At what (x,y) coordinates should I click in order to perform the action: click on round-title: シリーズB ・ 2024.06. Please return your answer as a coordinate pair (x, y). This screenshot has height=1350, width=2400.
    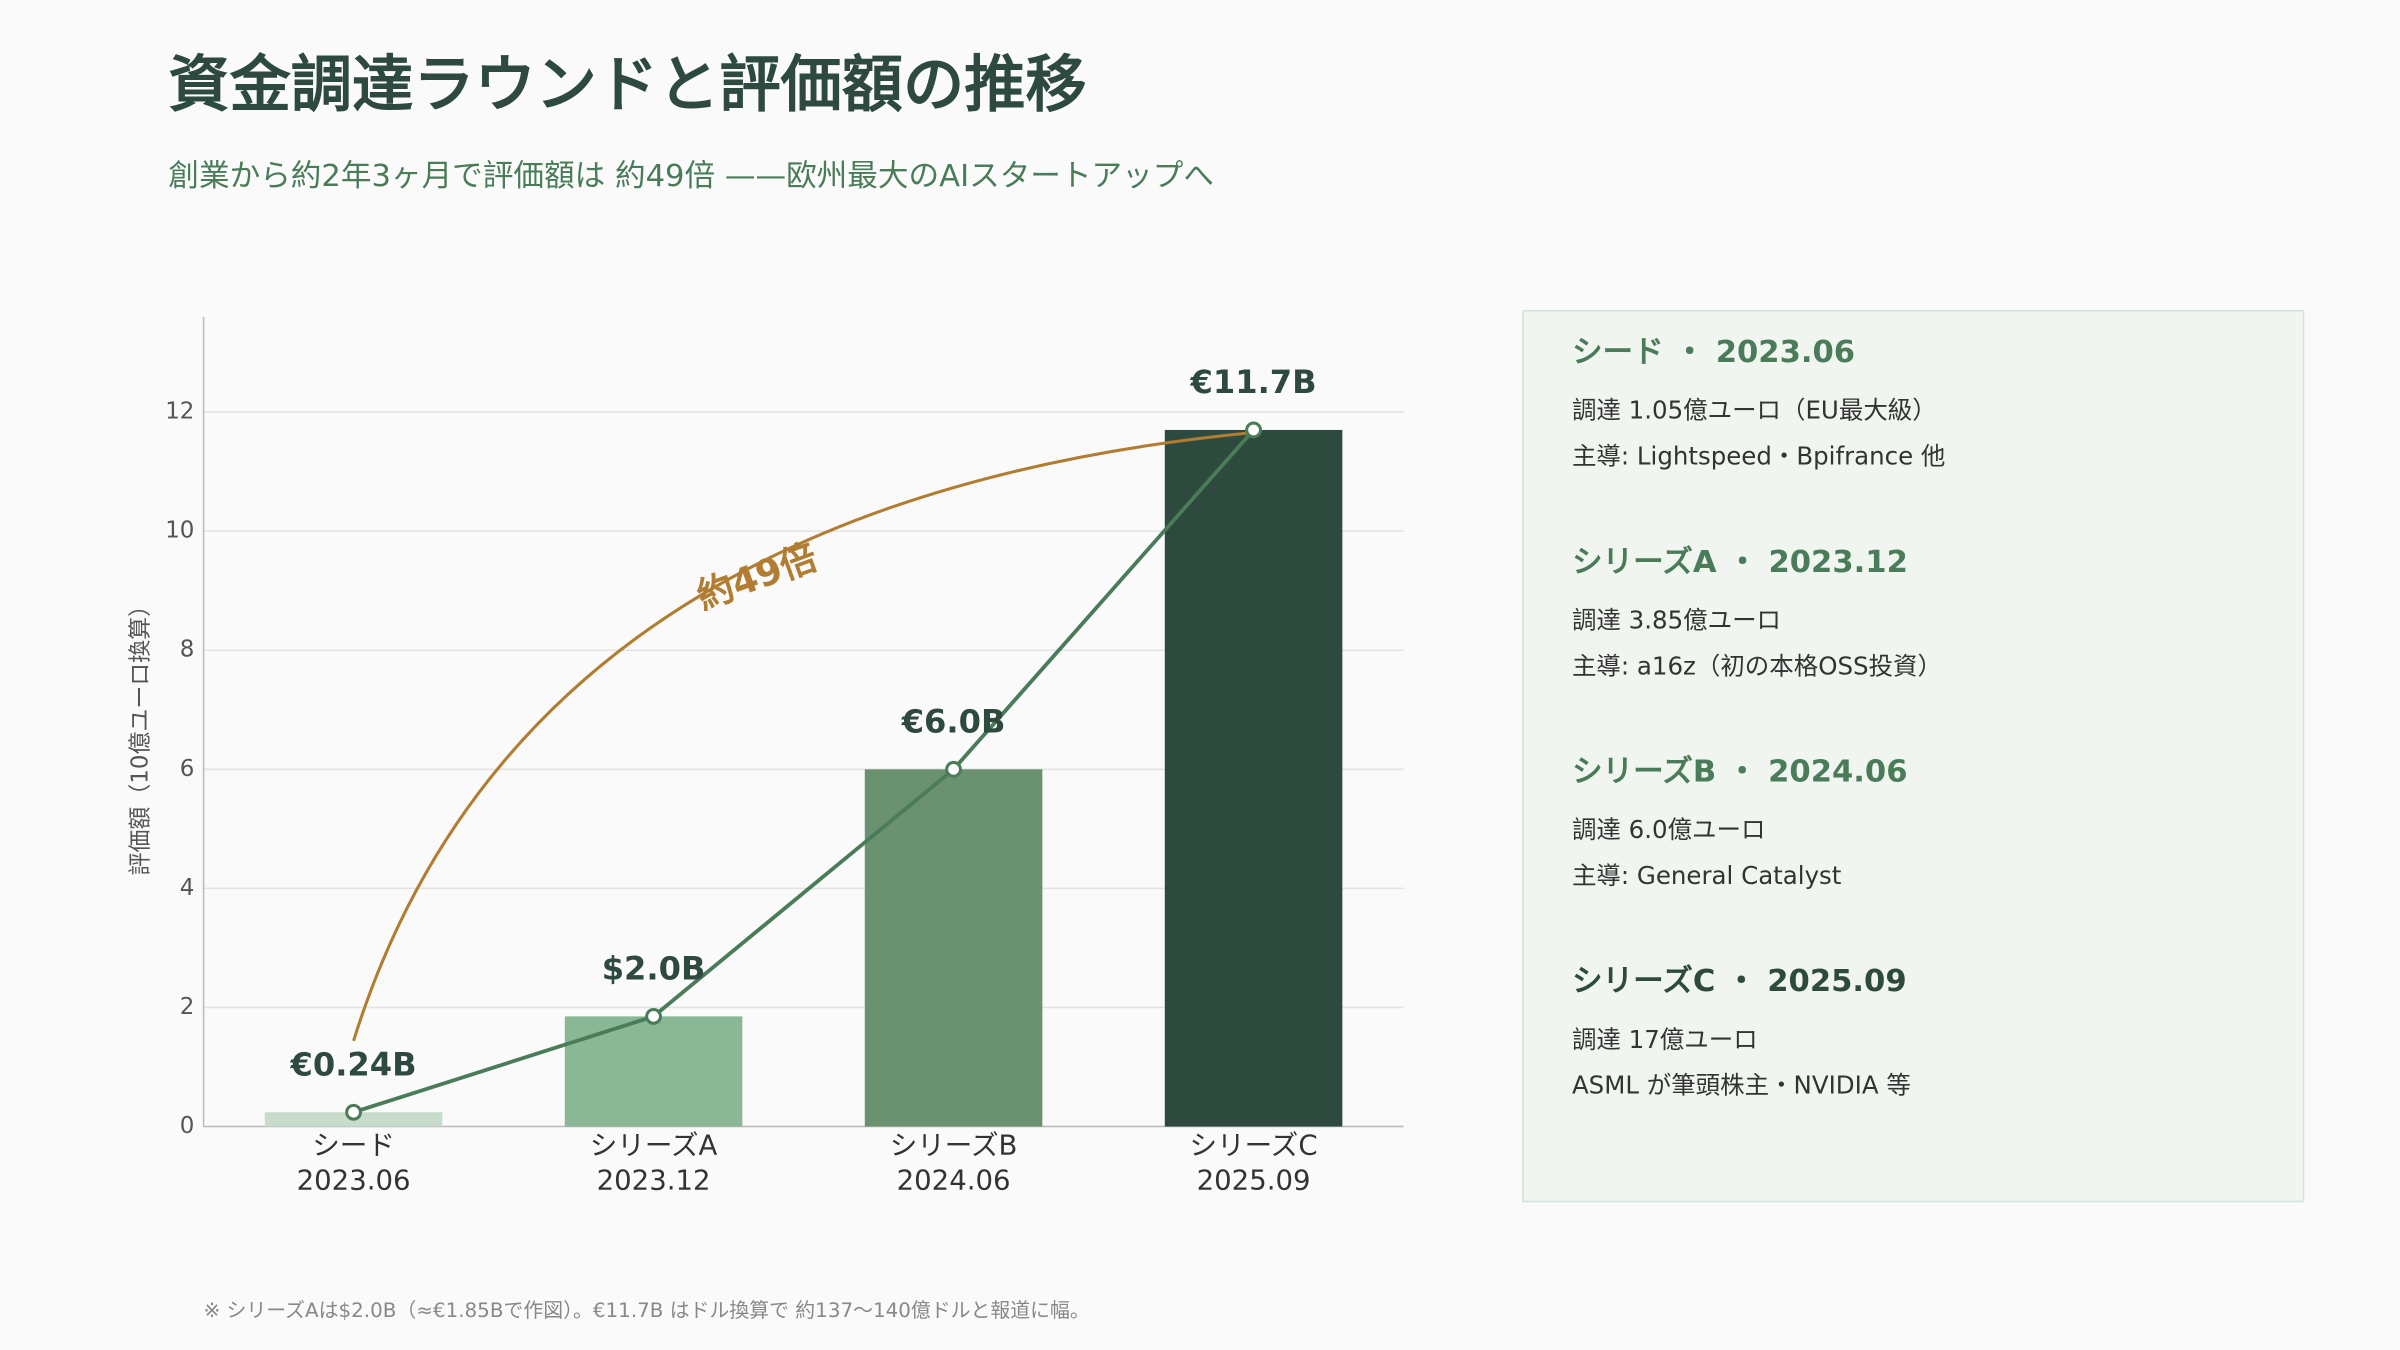
    Looking at the image, I should click on (1740, 771).